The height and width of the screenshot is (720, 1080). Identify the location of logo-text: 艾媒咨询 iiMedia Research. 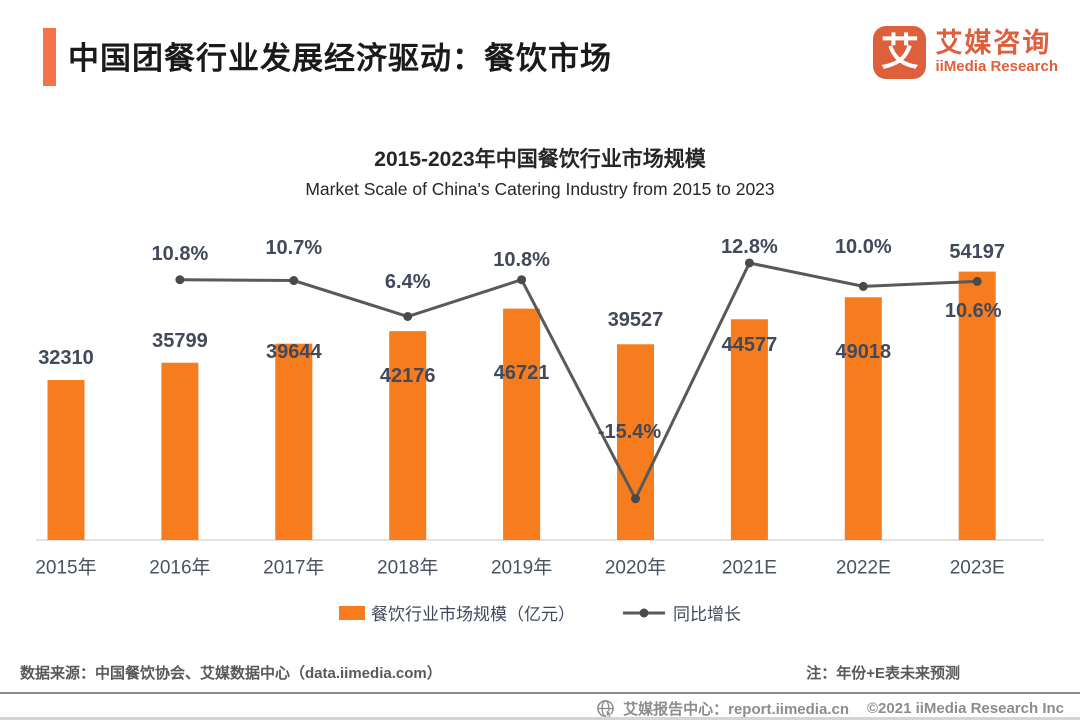
(996, 52).